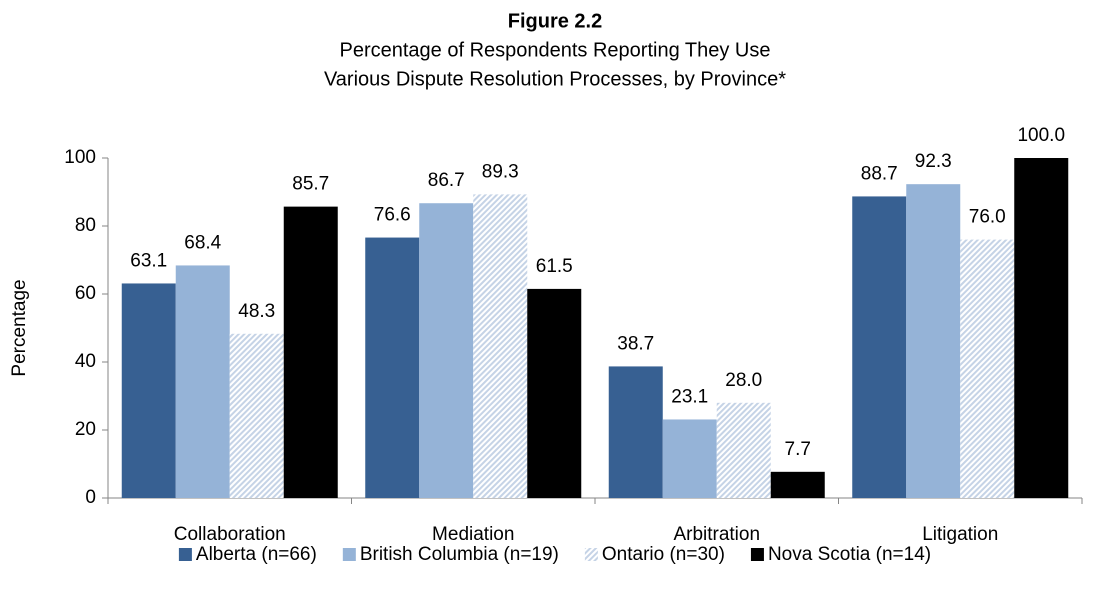  What do you see at coordinates (310, 184) in the screenshot?
I see `data-label: 85.7` at bounding box center [310, 184].